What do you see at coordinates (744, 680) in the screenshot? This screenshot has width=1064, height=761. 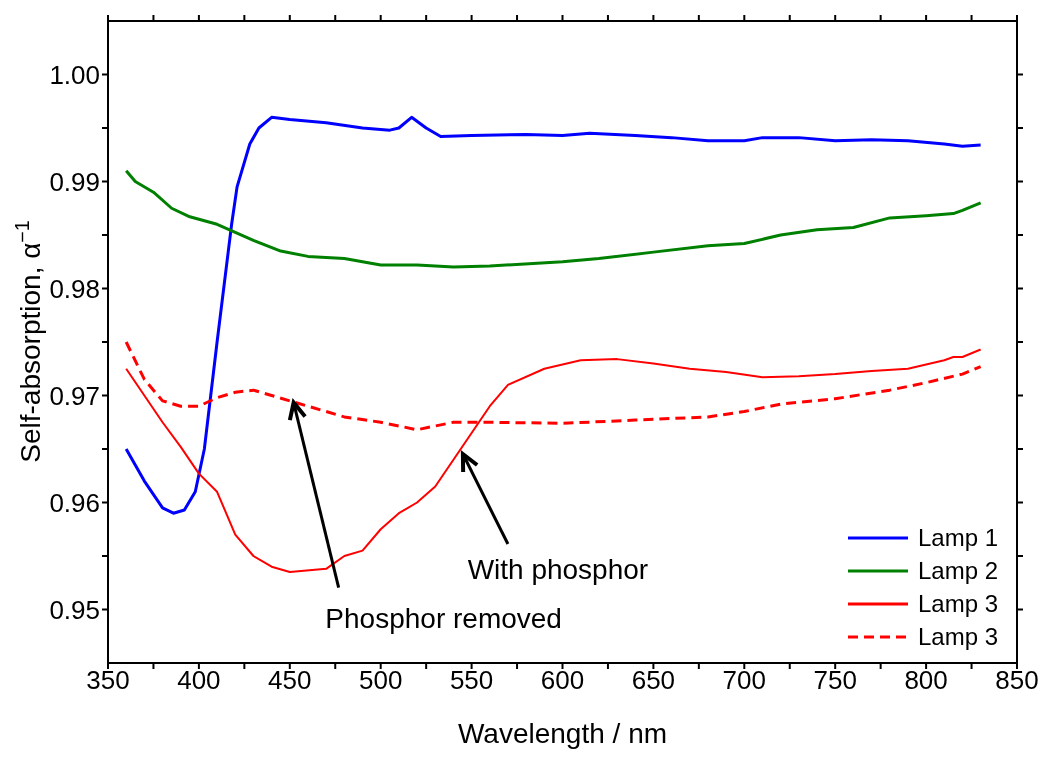 I see `x-tick-label: 700` at bounding box center [744, 680].